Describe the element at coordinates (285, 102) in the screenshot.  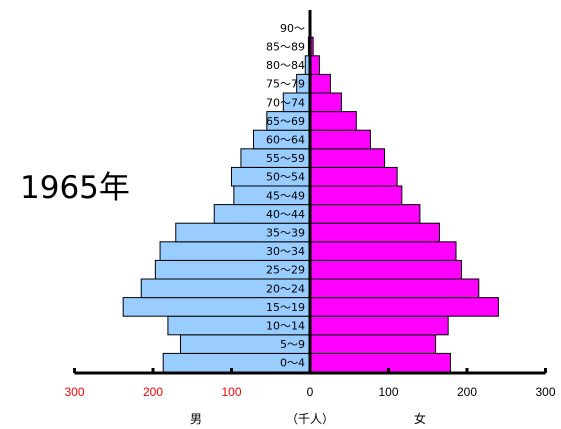
I see `age-label-14: 70〜74` at that location.